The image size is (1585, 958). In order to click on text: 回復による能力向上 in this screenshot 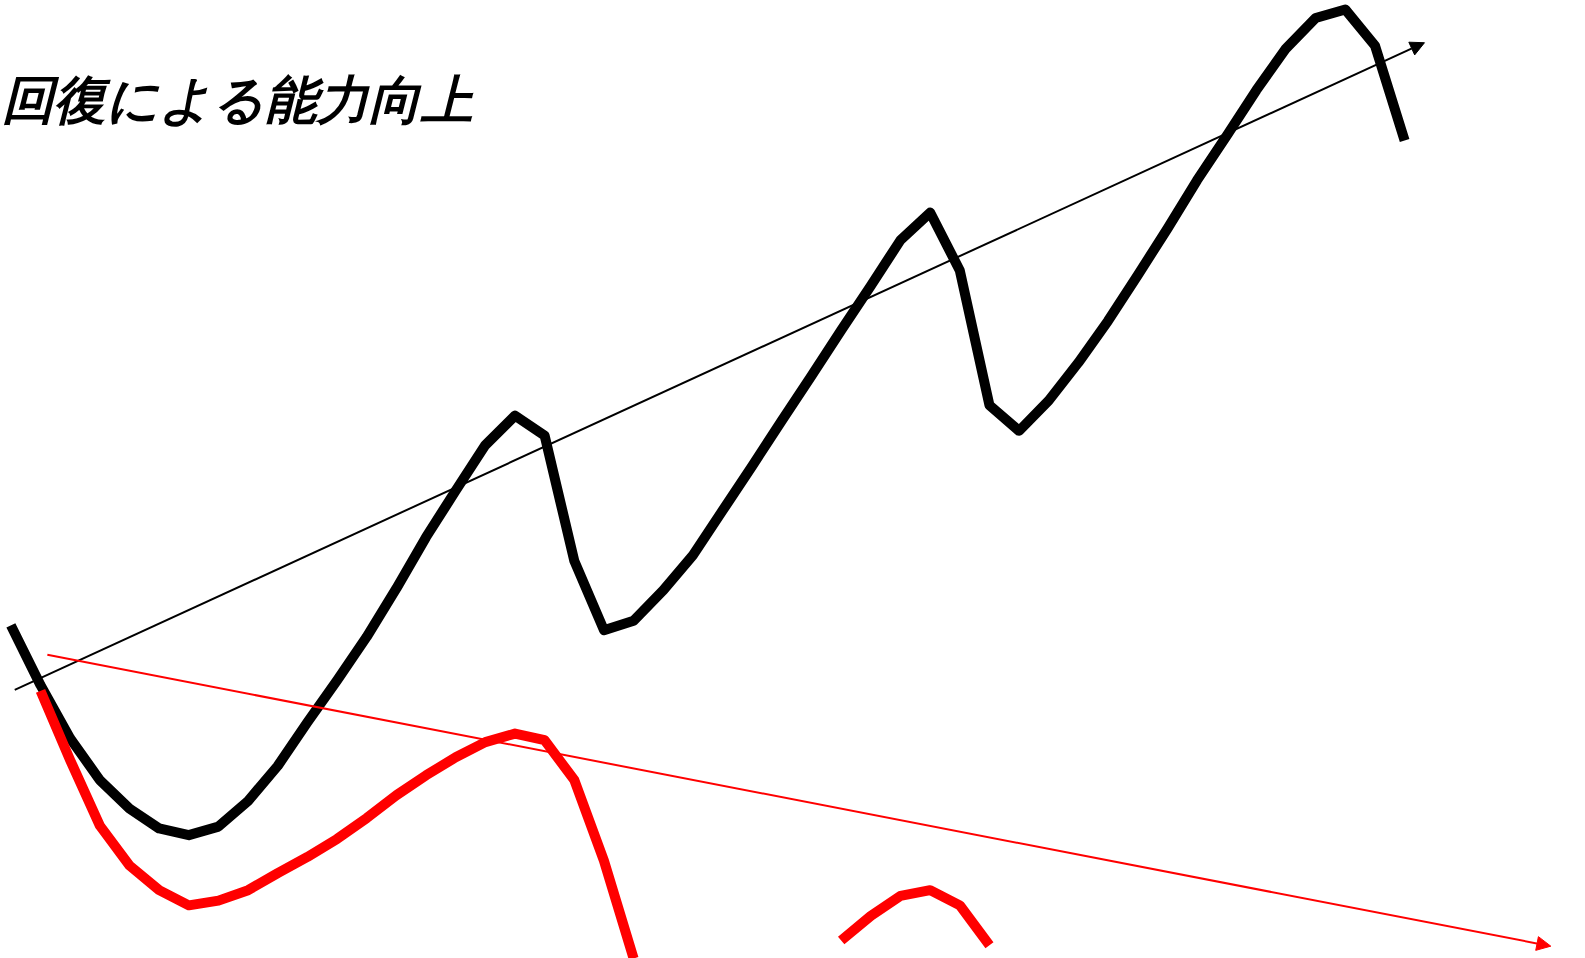, I will do `click(237, 99)`.